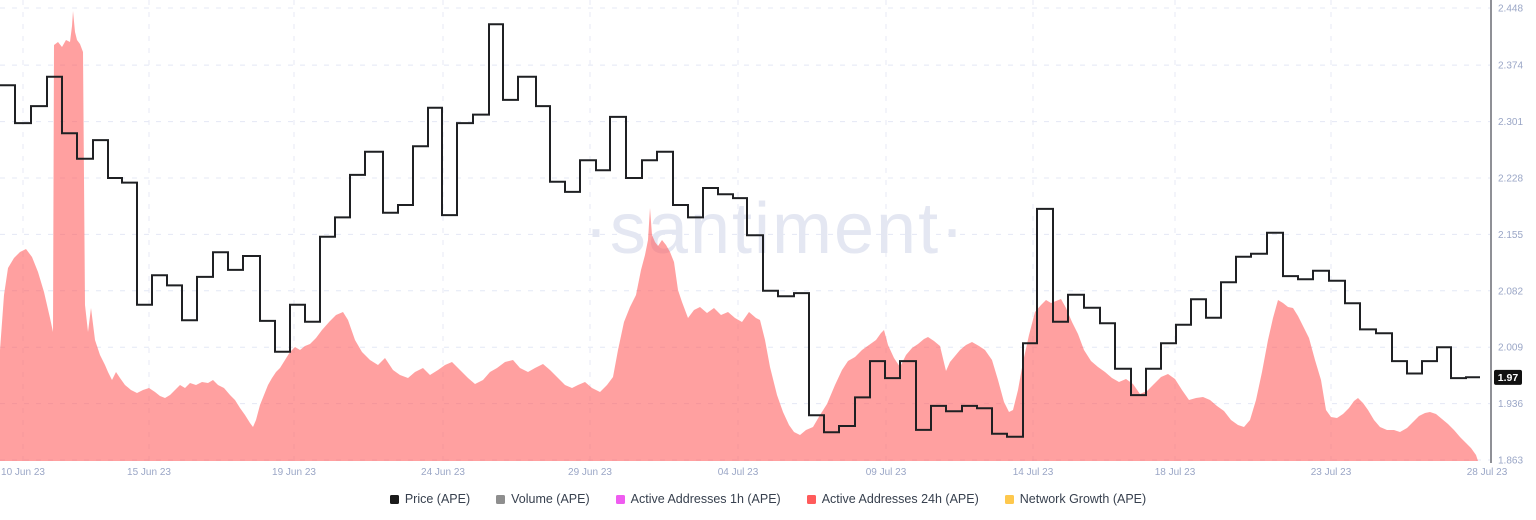  I want to click on legend-item-volume-ape: Volume (APE), so click(543, 499).